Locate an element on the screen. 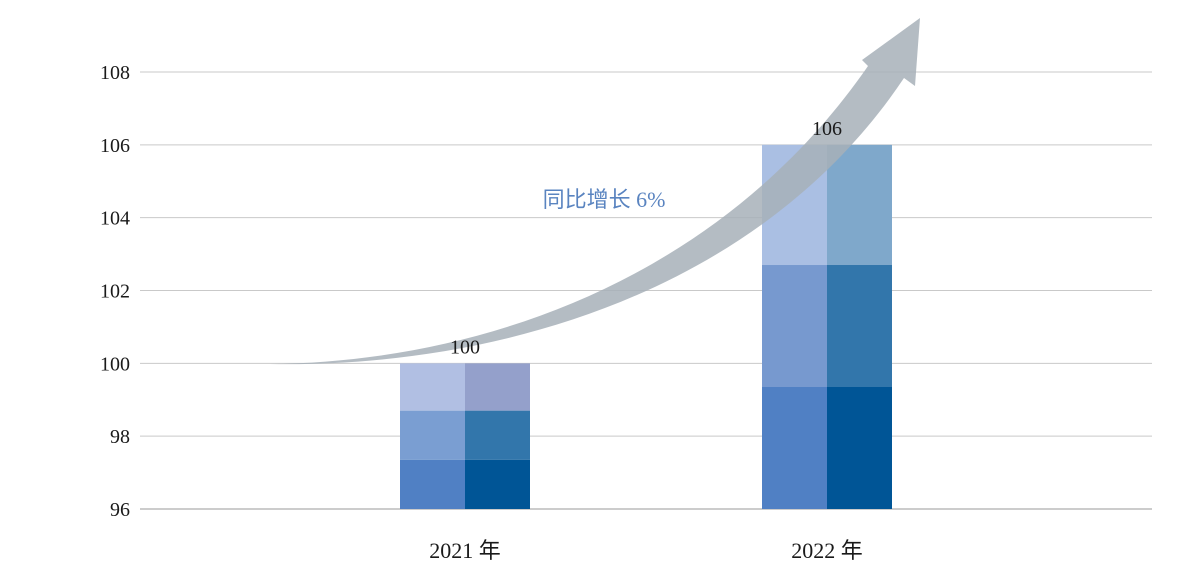 The width and height of the screenshot is (1200, 584). y-tick-label: 102 is located at coordinates (115, 292).